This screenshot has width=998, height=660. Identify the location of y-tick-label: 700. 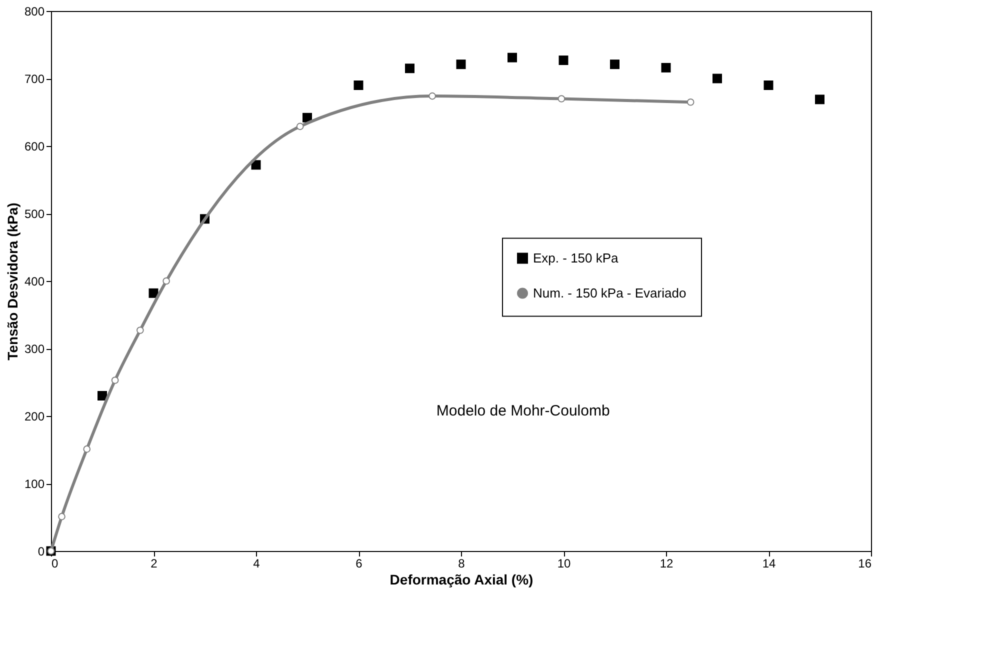
(34, 79).